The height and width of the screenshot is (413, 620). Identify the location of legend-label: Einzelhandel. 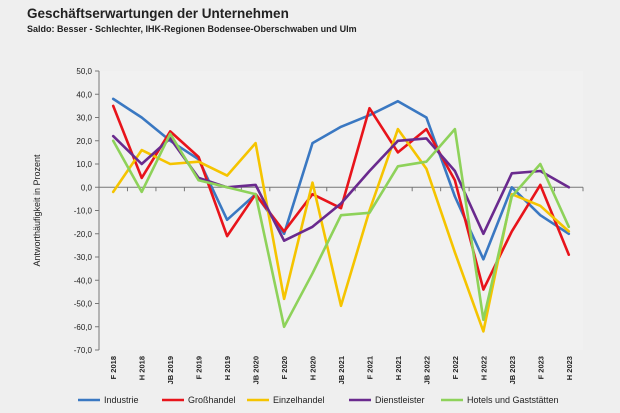
(299, 400).